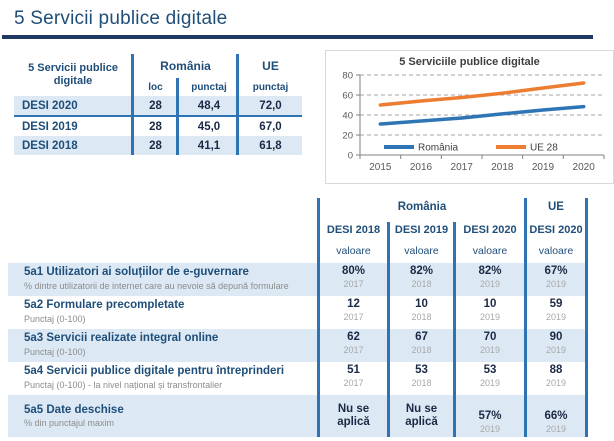  What do you see at coordinates (347, 116) in the screenshot?
I see `svg-text: 40` at bounding box center [347, 116].